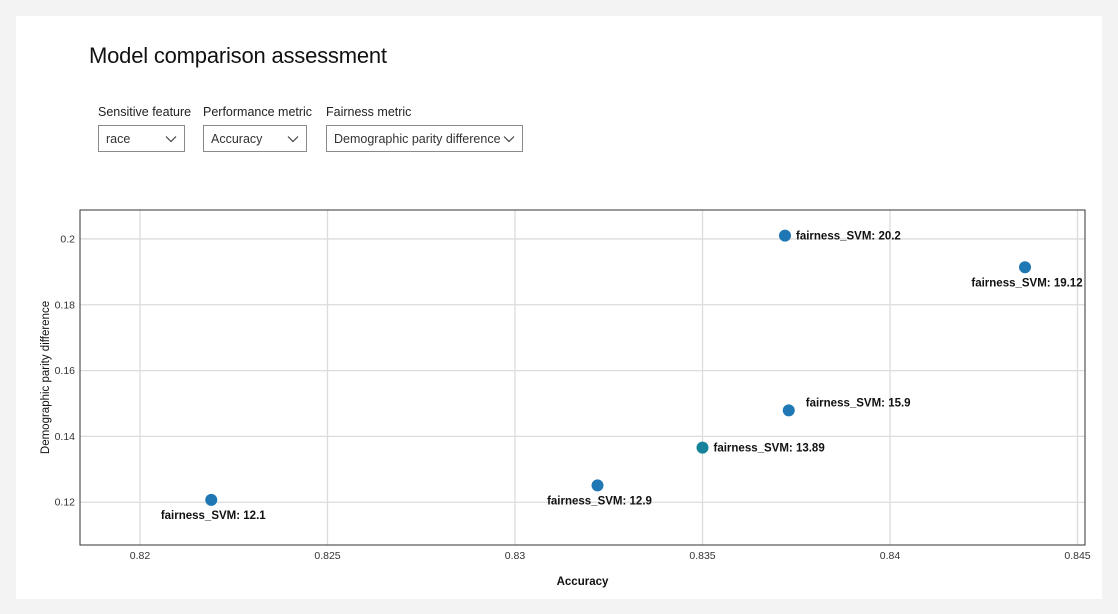 The width and height of the screenshot is (1118, 614). Describe the element at coordinates (258, 112) in the screenshot. I see `performance-metric-label: Performance metric` at that location.